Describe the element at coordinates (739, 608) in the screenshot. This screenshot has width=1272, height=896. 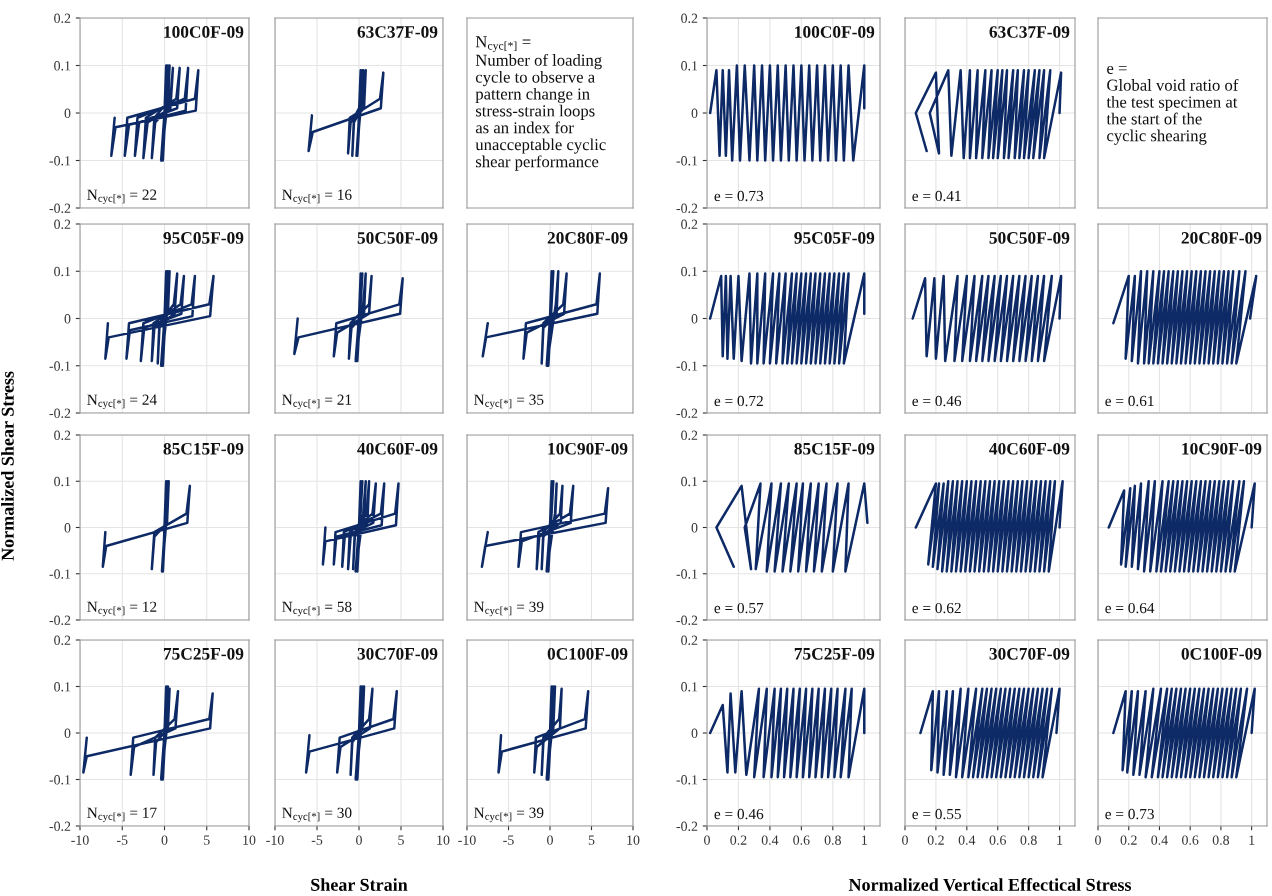
I see `annotation: e = 0.57` at that location.